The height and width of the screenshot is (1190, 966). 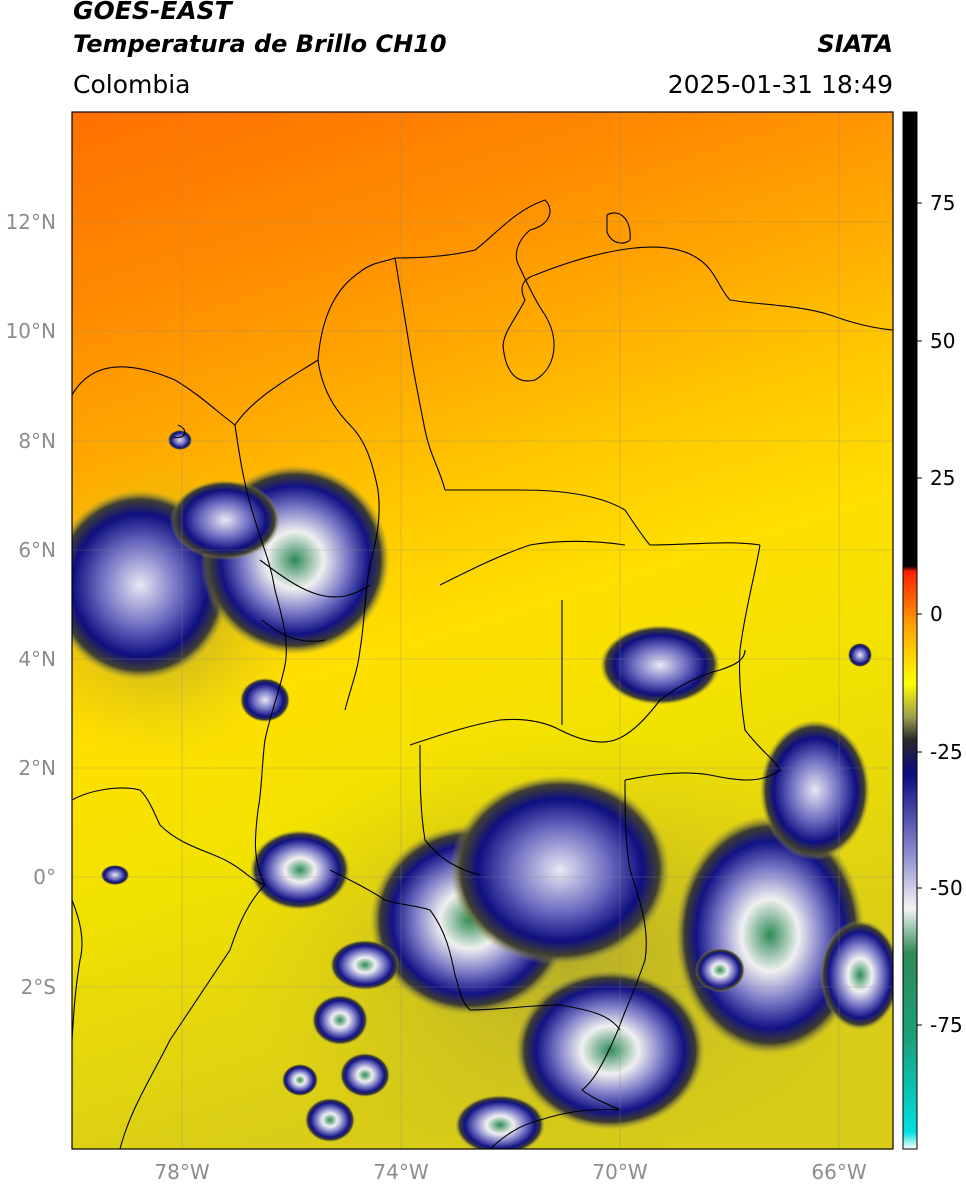 What do you see at coordinates (780, 84) in the screenshot?
I see `datetime-label: 2025-01-31 18:49` at bounding box center [780, 84].